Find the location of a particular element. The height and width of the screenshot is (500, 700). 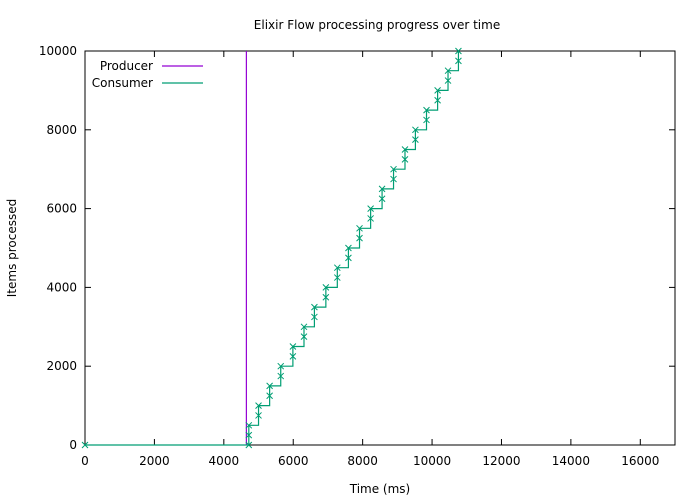

x-tick-label-3: 6000 is located at coordinates (293, 461).